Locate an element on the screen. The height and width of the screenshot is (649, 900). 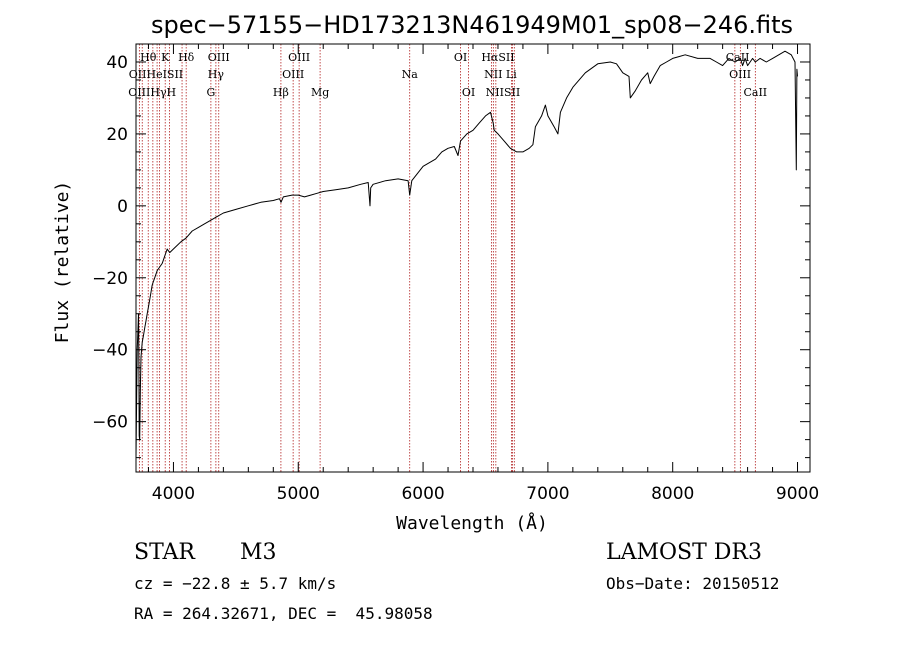
y-tick-label: 40 is located at coordinates (117, 63).